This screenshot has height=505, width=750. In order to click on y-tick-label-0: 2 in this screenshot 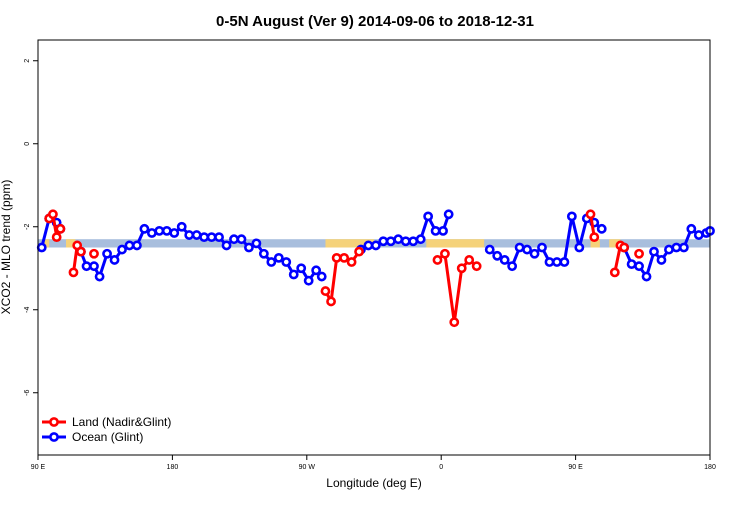, I will do `click(27, 61)`.